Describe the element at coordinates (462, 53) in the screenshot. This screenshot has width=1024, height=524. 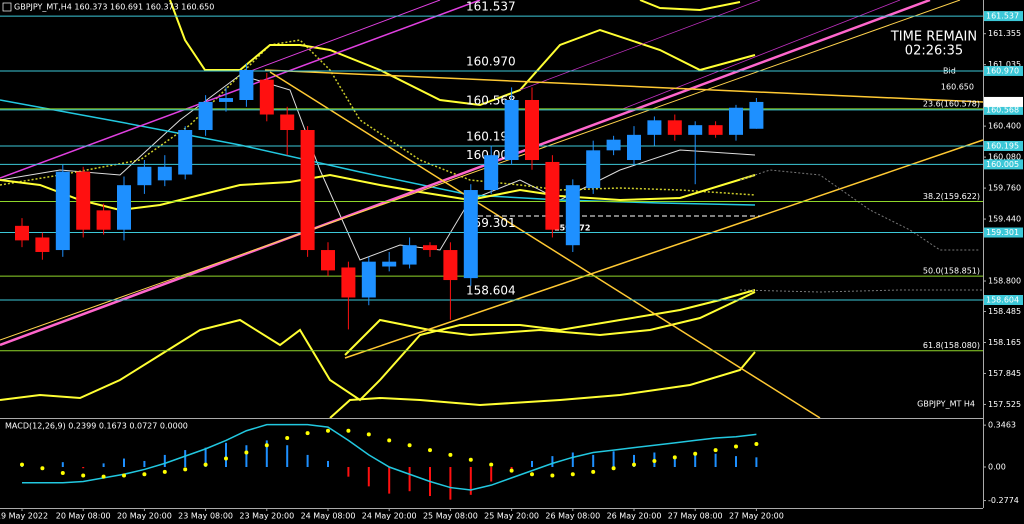
I see `bollinger-upper` at that location.